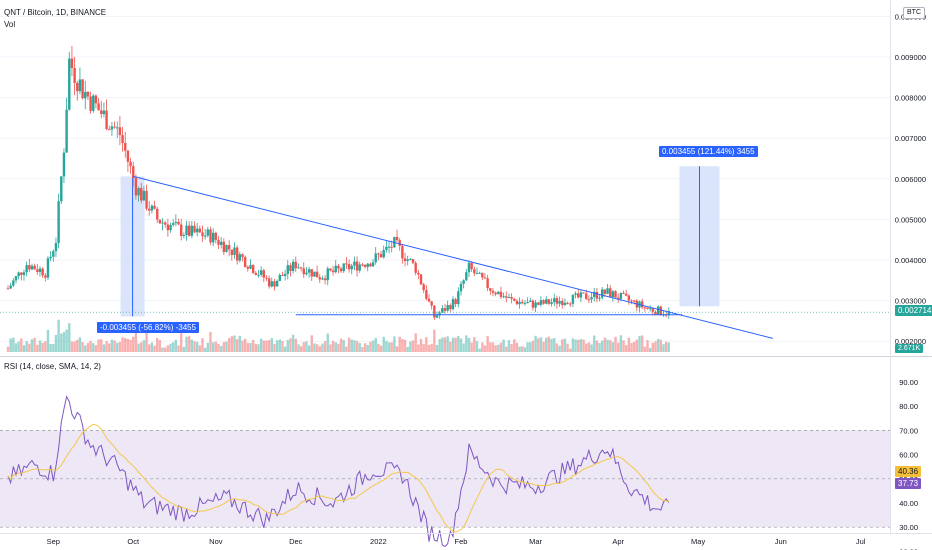 This screenshot has width=932, height=550. Describe the element at coordinates (296, 541) in the screenshot. I see `time-axis-label: Dec` at that location.